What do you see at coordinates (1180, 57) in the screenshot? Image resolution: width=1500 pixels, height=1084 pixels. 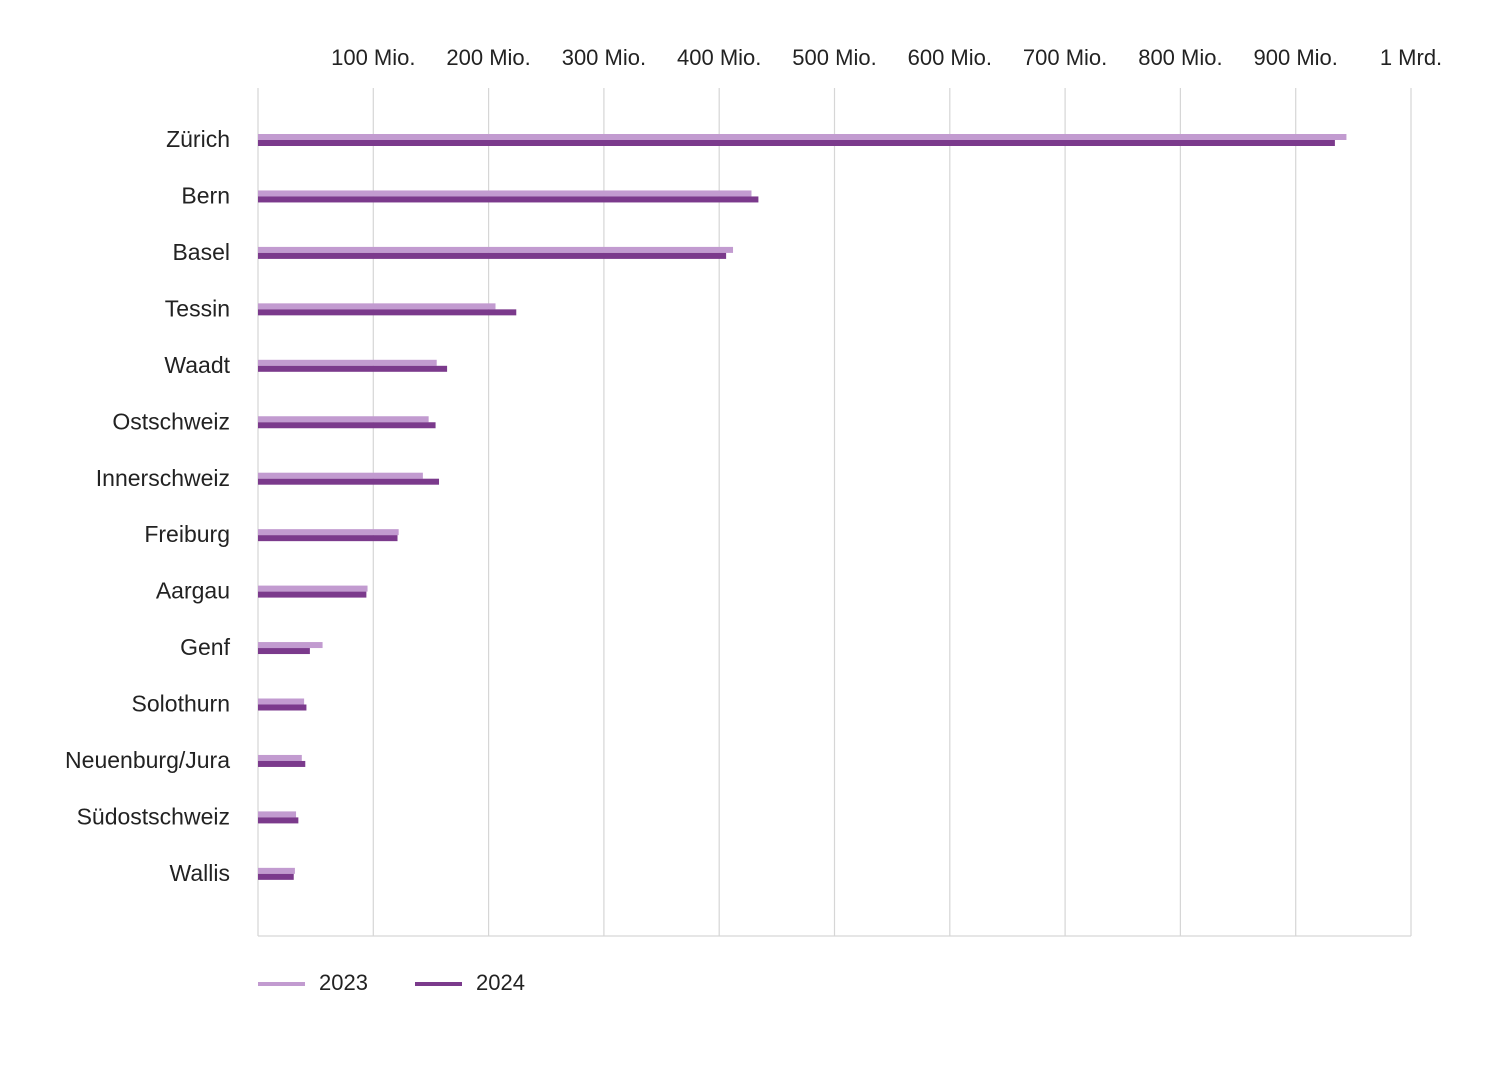 I see `x-tick-label: 800 Mio.` at bounding box center [1180, 57].